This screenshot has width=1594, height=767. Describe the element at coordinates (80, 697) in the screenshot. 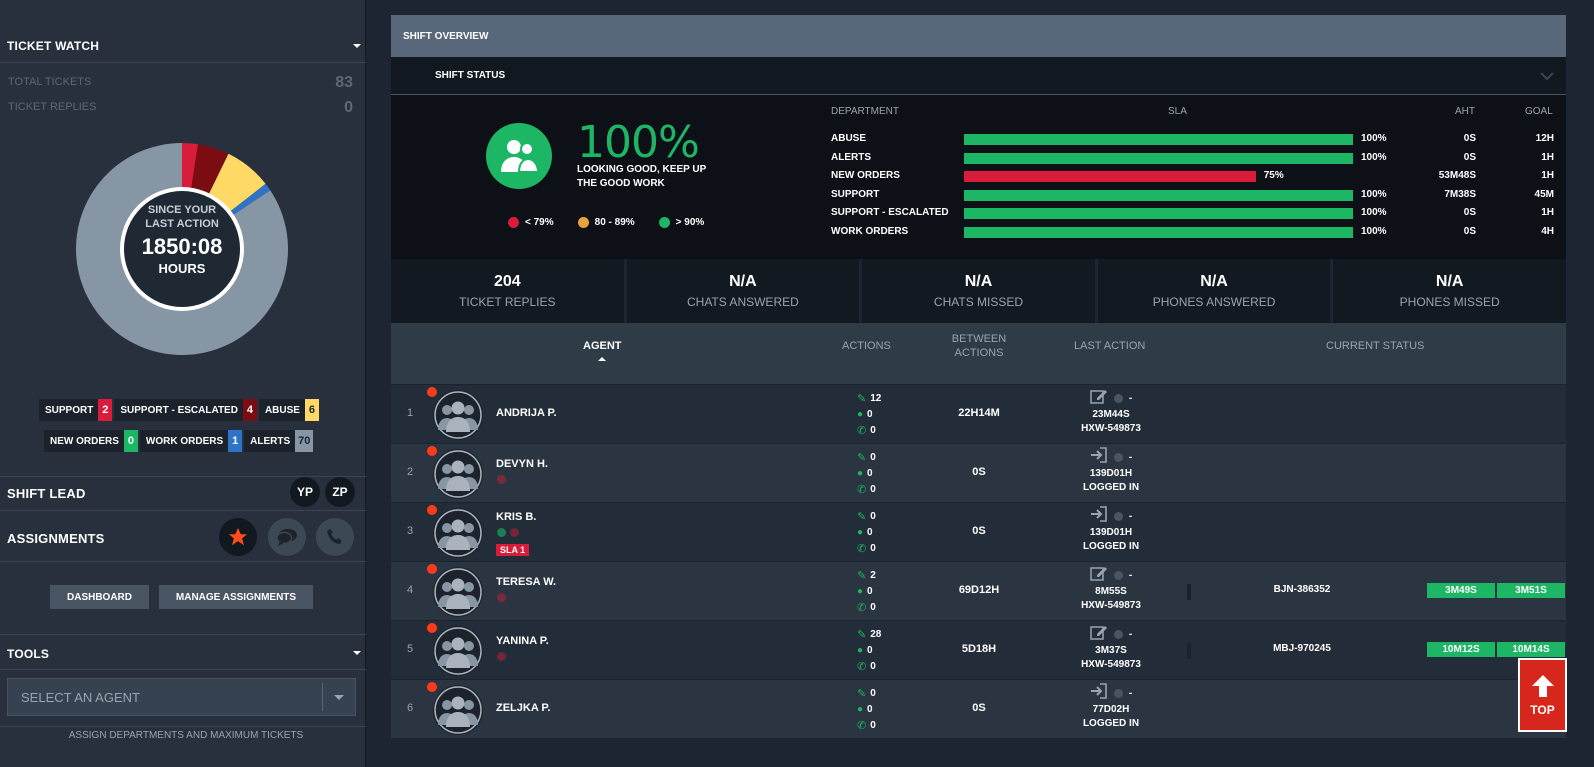

I see `agent-select-placeholder: SELECT AN AGENT` at that location.